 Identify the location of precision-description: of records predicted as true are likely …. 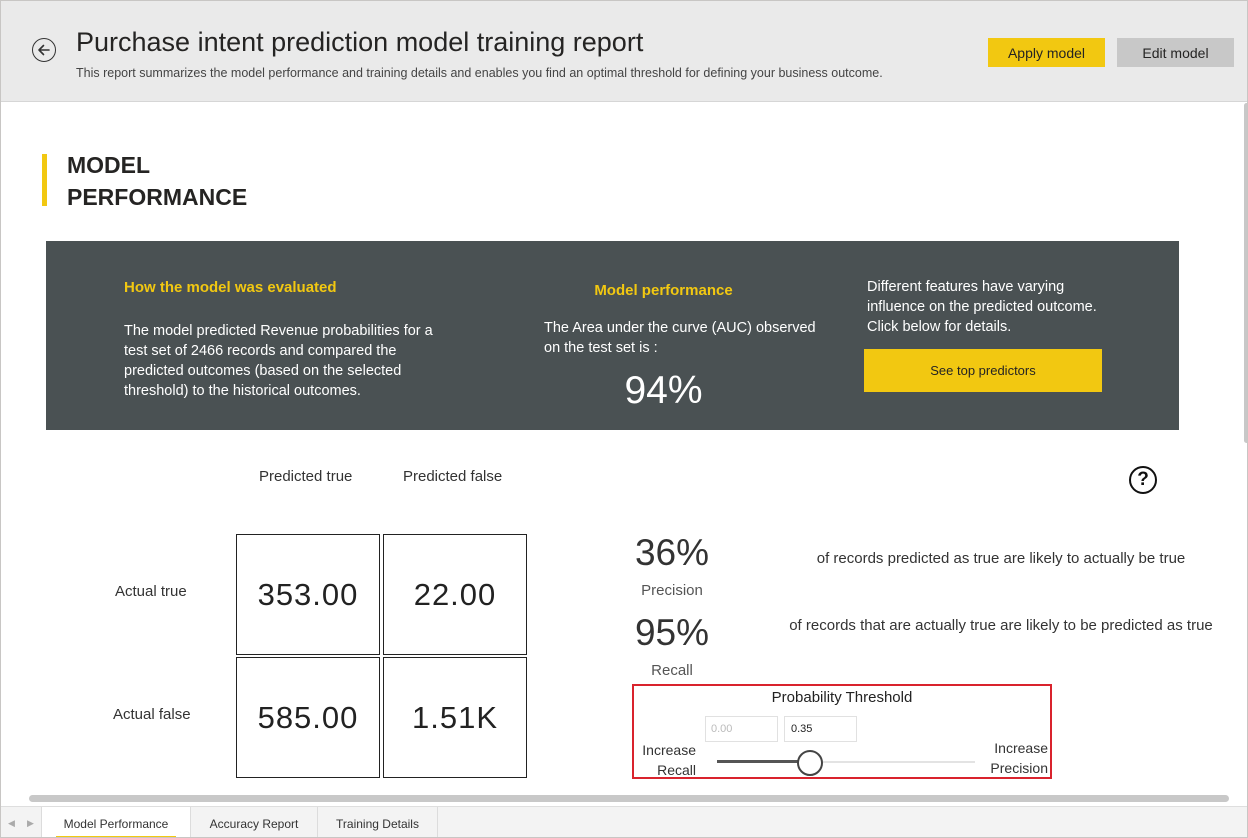
(1001, 558).